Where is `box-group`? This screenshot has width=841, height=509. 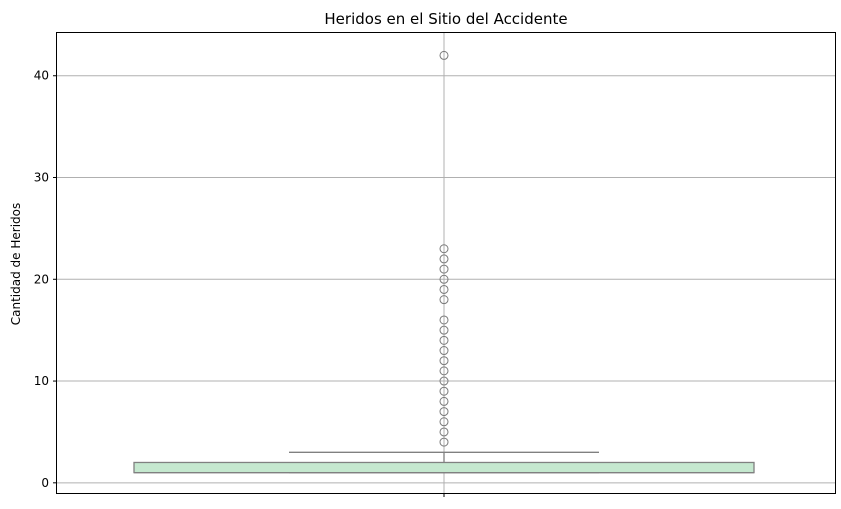
box-group is located at coordinates (444, 462).